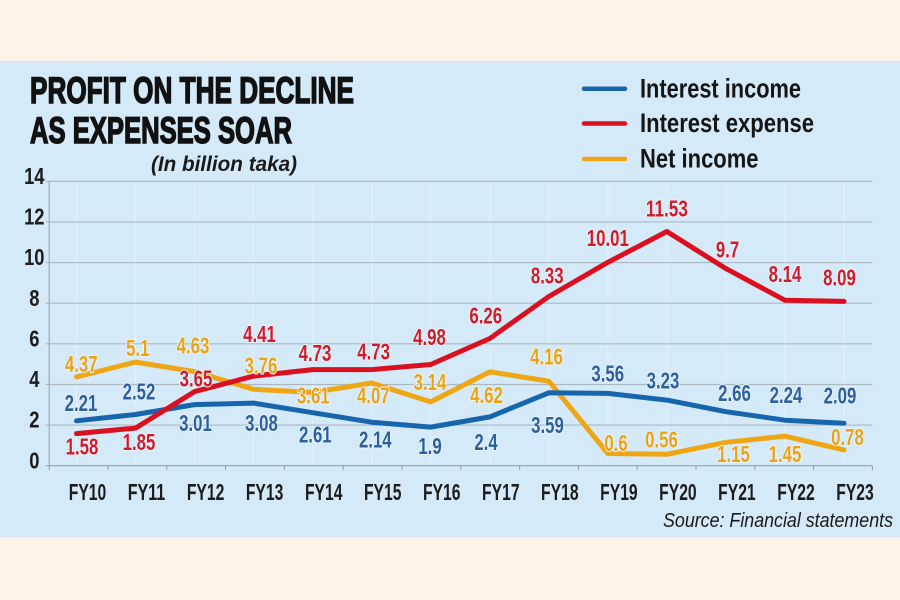 The image size is (900, 600). What do you see at coordinates (147, 492) in the screenshot?
I see `svg-text: FY11` at bounding box center [147, 492].